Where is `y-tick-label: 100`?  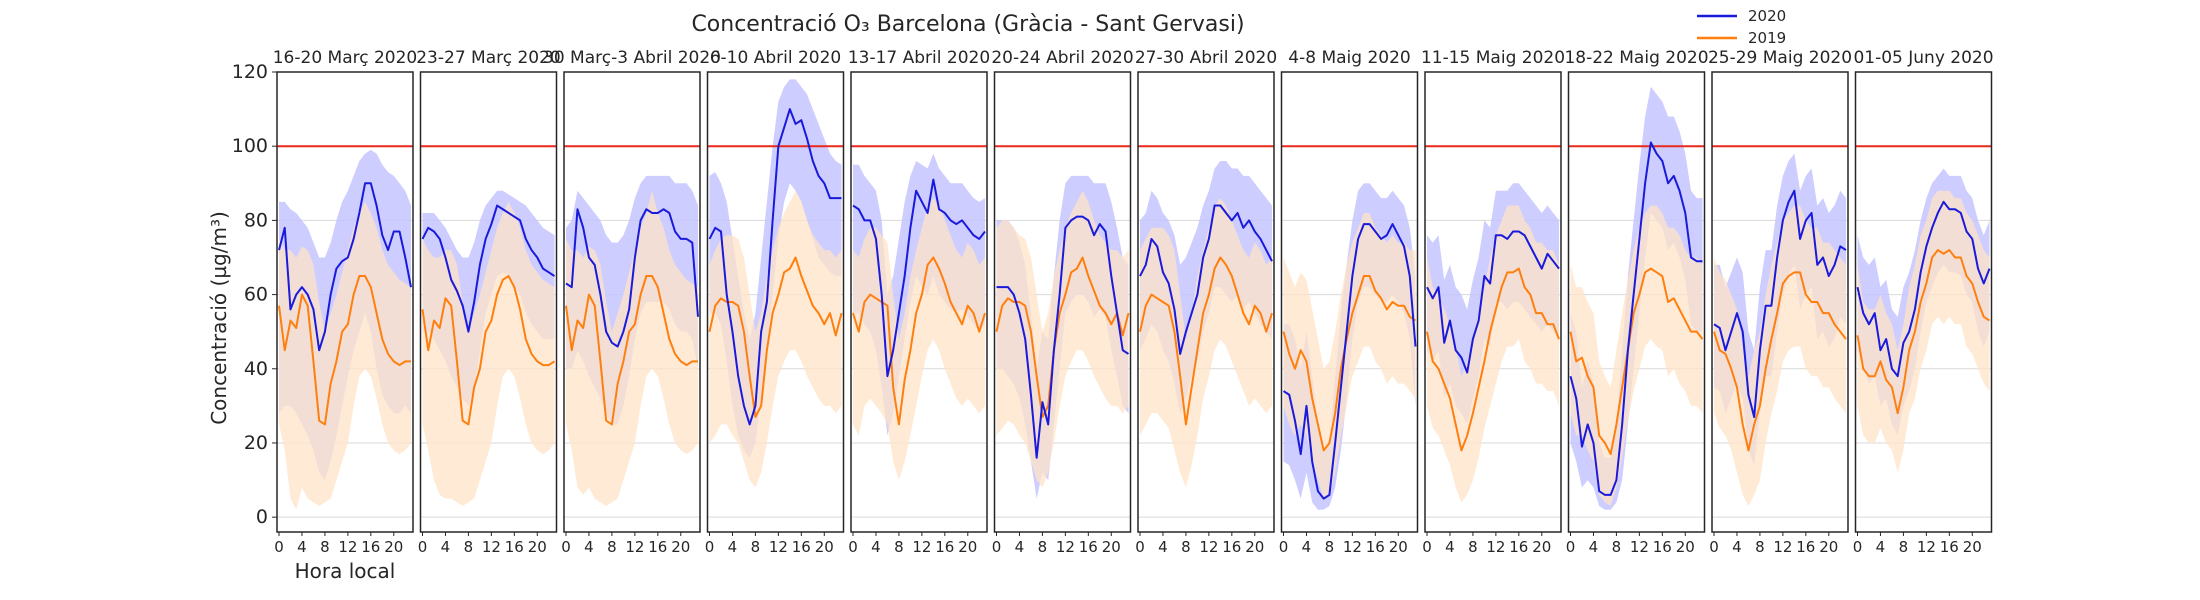 y-tick-label: 100 is located at coordinates (250, 146).